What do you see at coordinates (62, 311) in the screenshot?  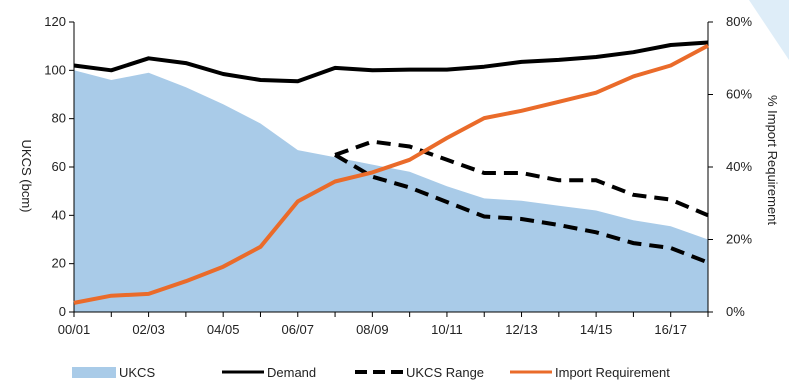 I see `y-tick-label: 0` at bounding box center [62, 311].